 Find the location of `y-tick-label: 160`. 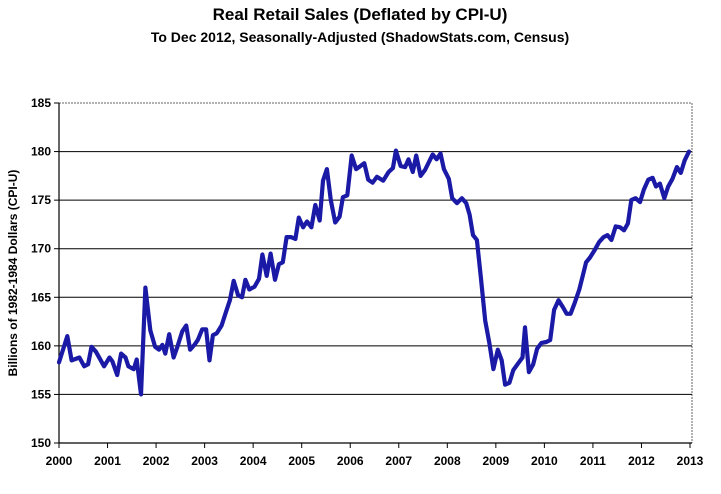

y-tick-label: 160 is located at coordinates (41, 346).